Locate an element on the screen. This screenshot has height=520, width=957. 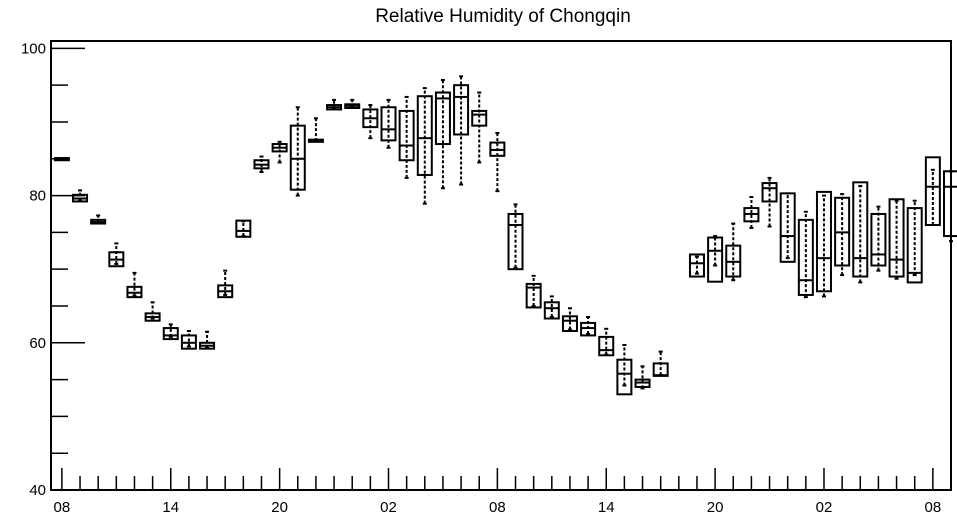
y-tick-label: 60 is located at coordinates (37, 343).